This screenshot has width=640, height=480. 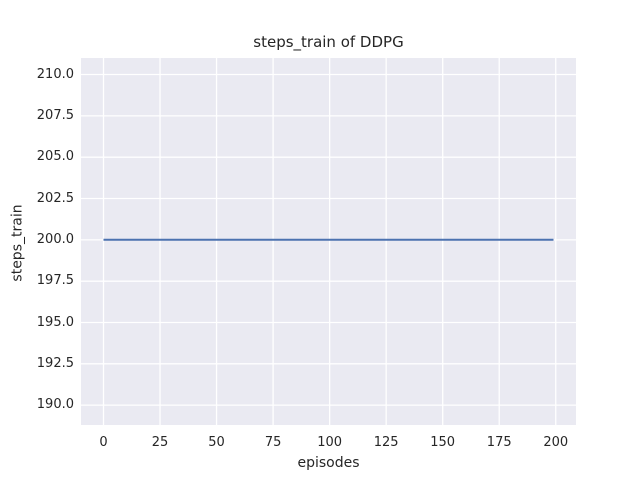 I want to click on y-tick-label: 200.0, so click(x=55, y=239).